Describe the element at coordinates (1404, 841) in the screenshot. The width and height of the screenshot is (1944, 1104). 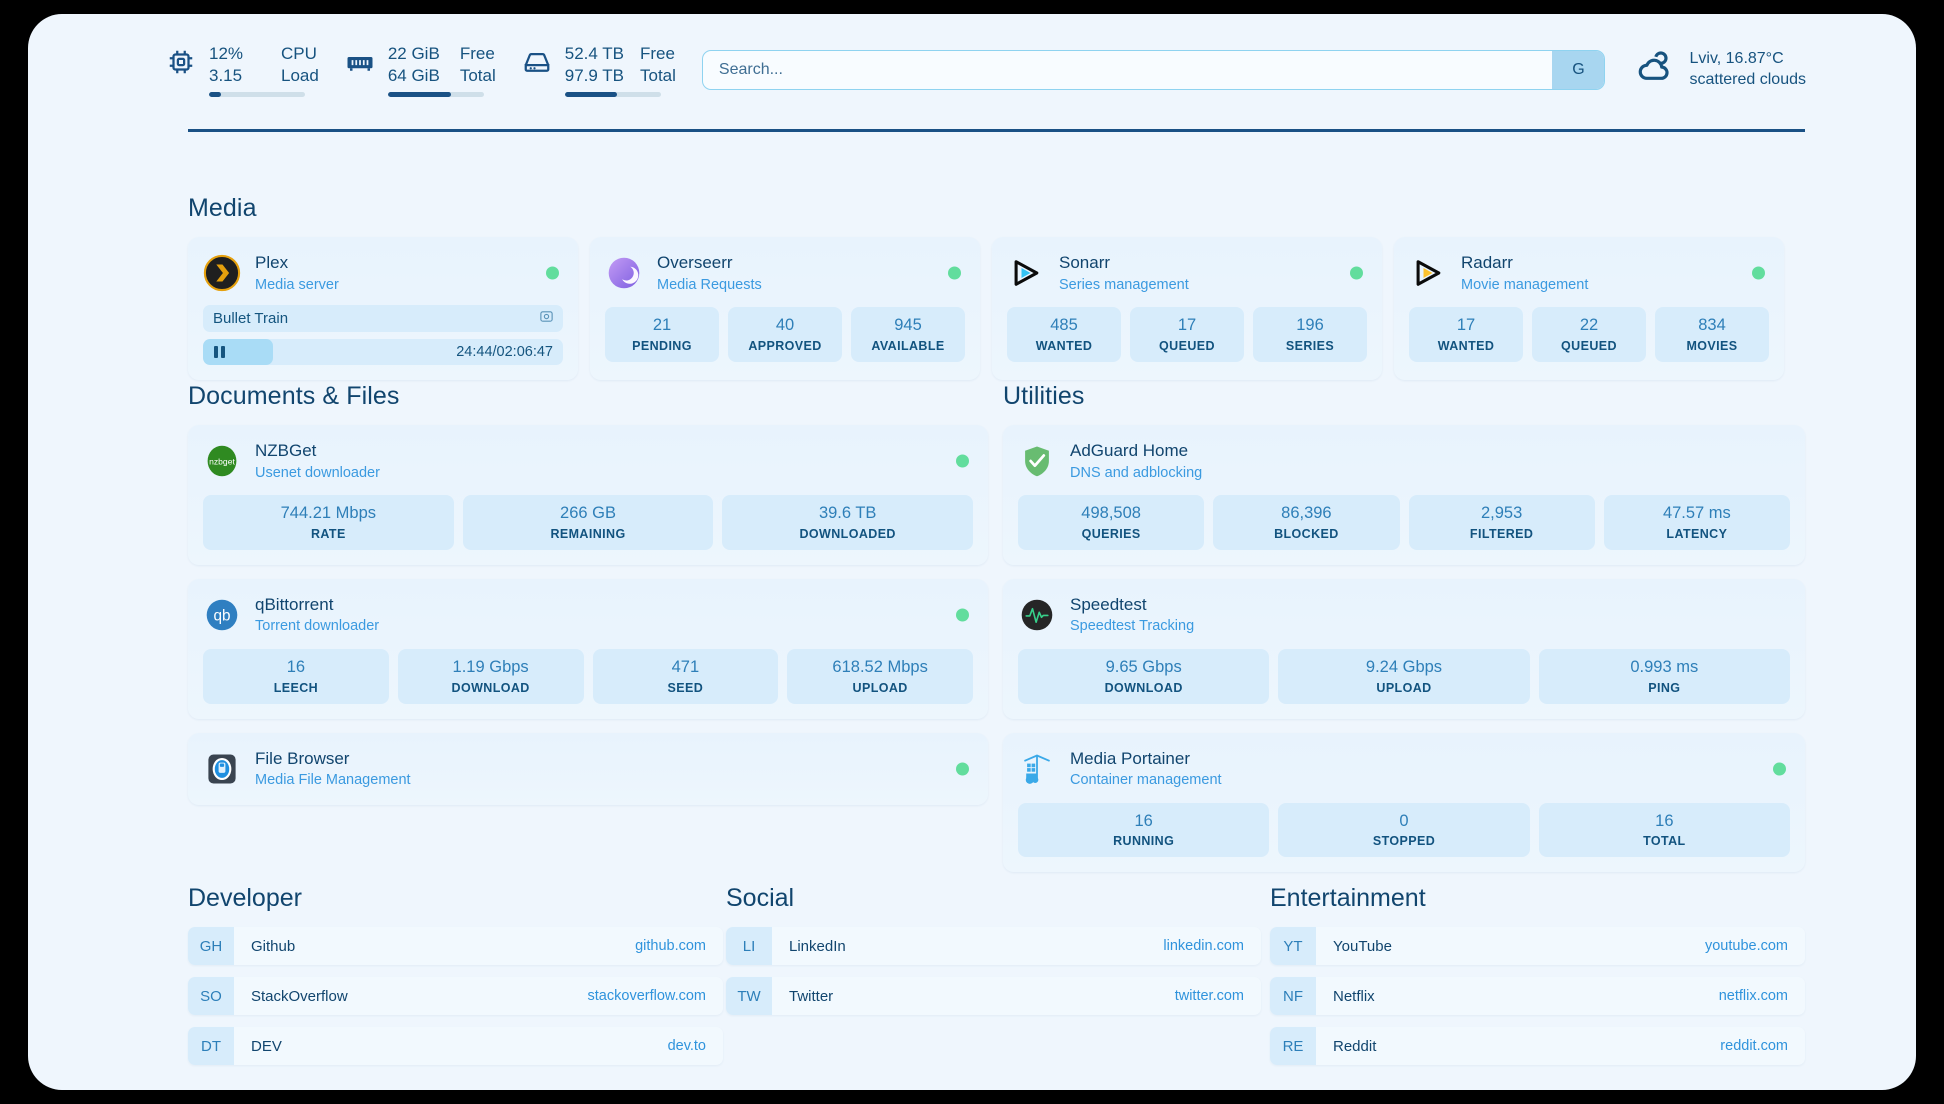
I see `stat-label: STOPPED` at that location.